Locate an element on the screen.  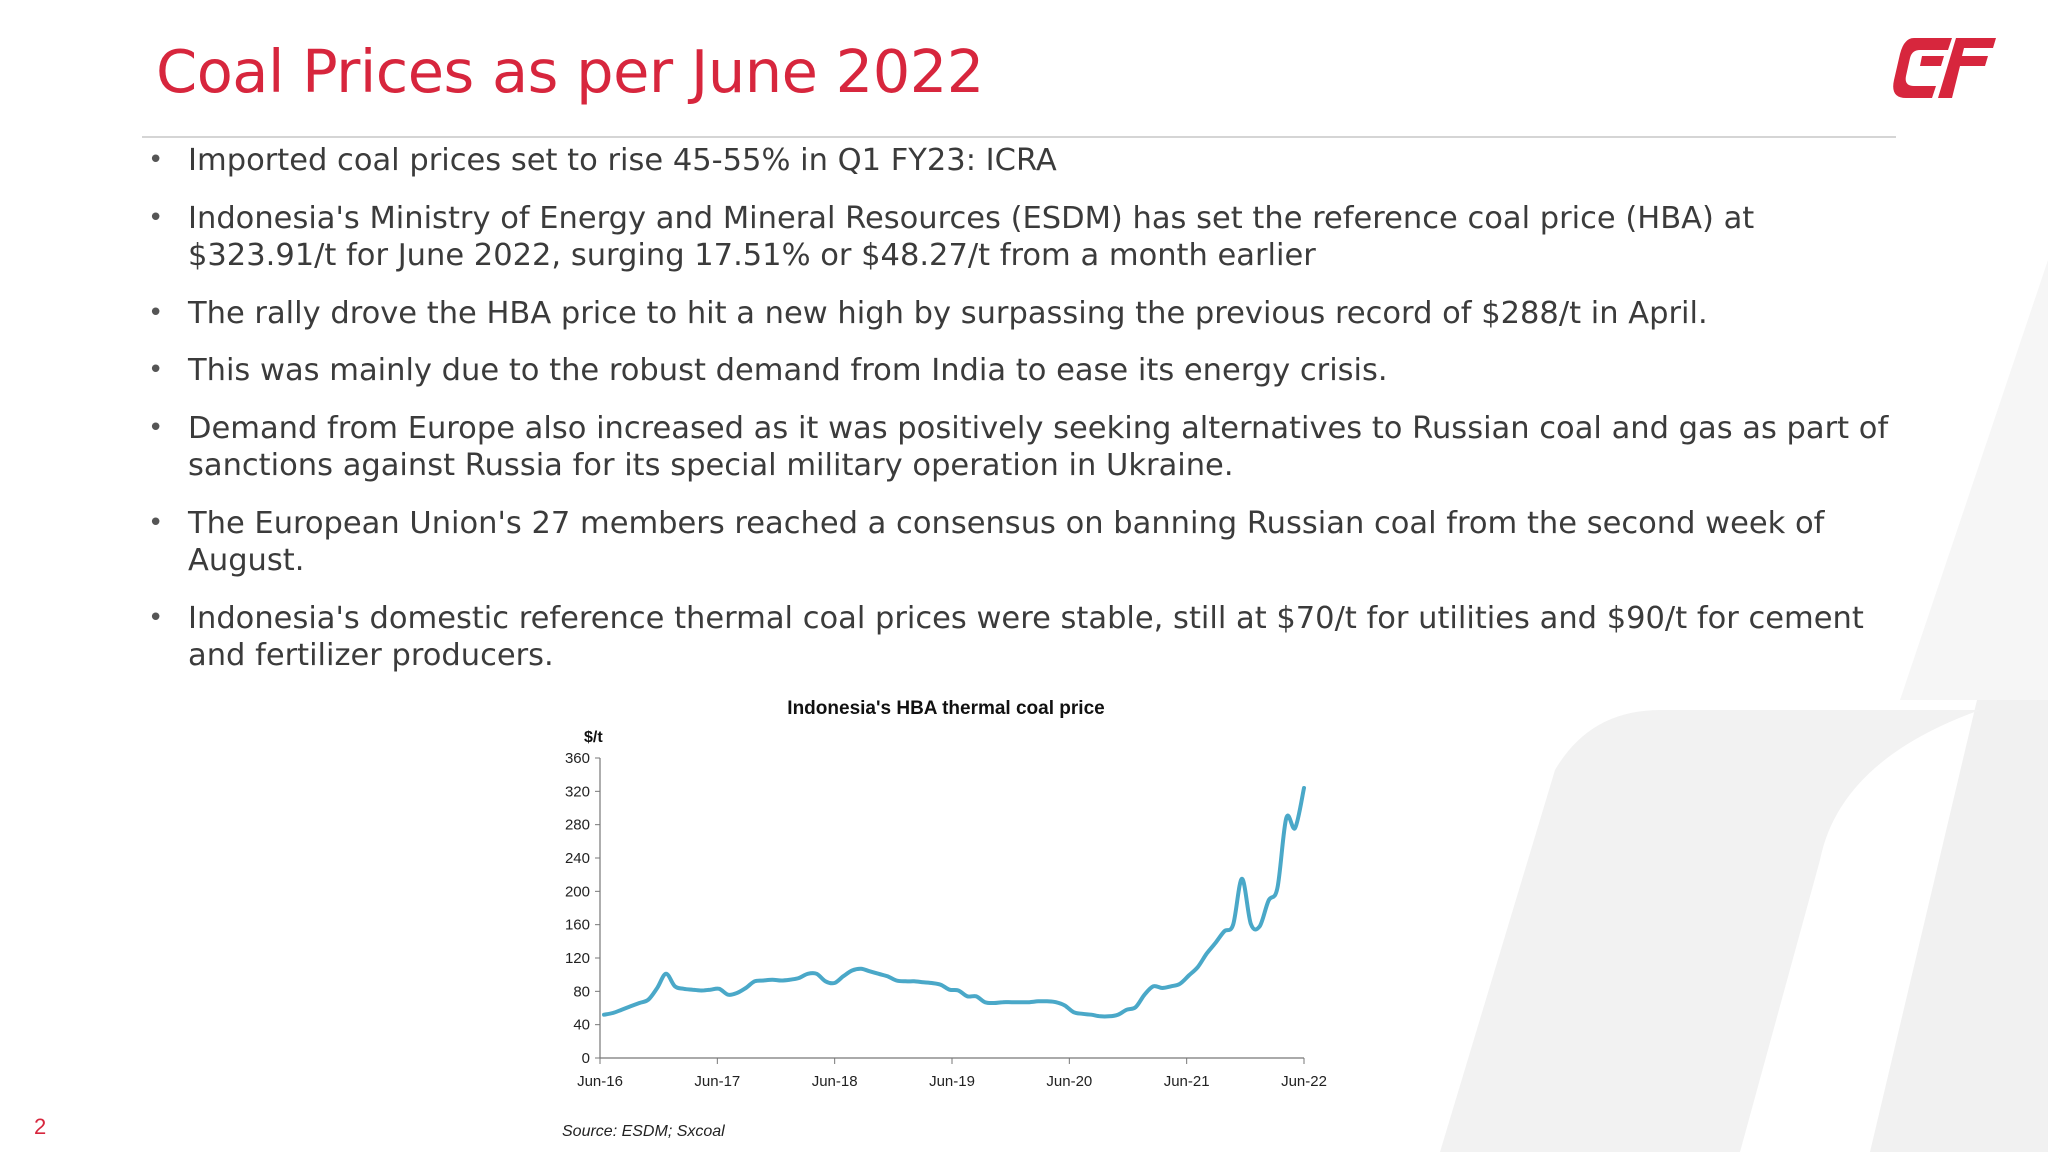
y-tick-label: 320 is located at coordinates (577, 791).